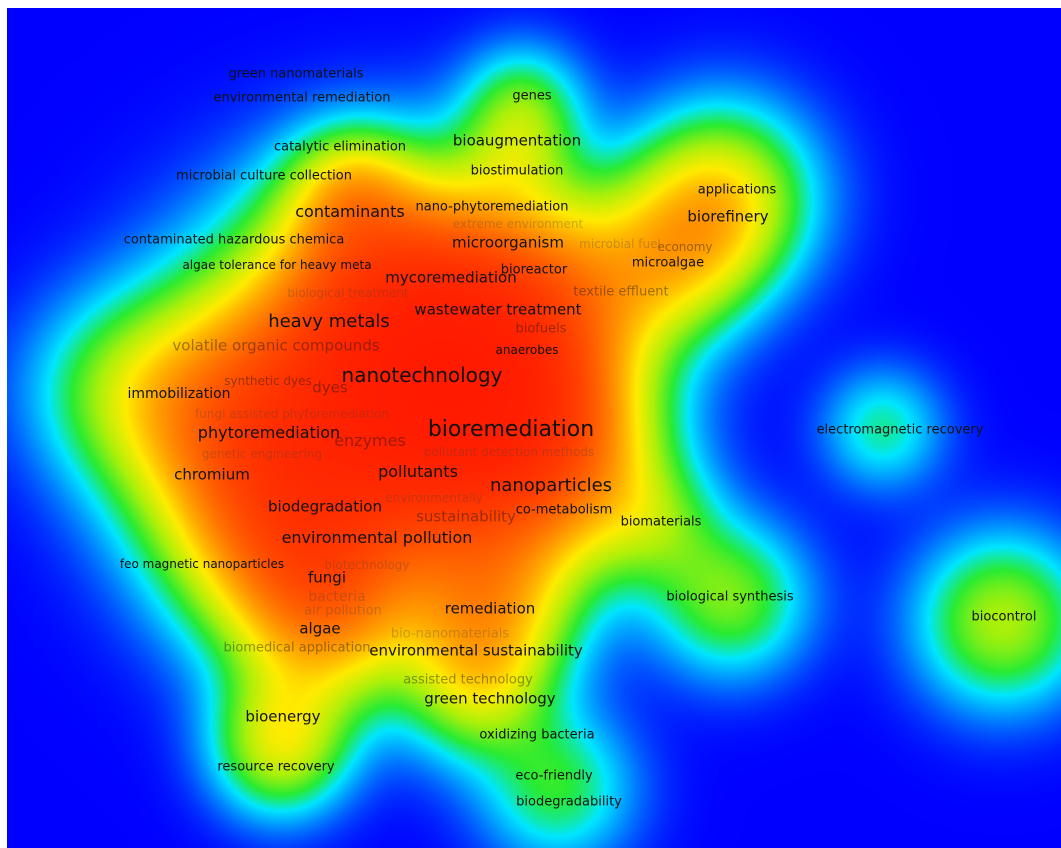  I want to click on keyword-label: algae tolerance for heavy meta, so click(277, 265).